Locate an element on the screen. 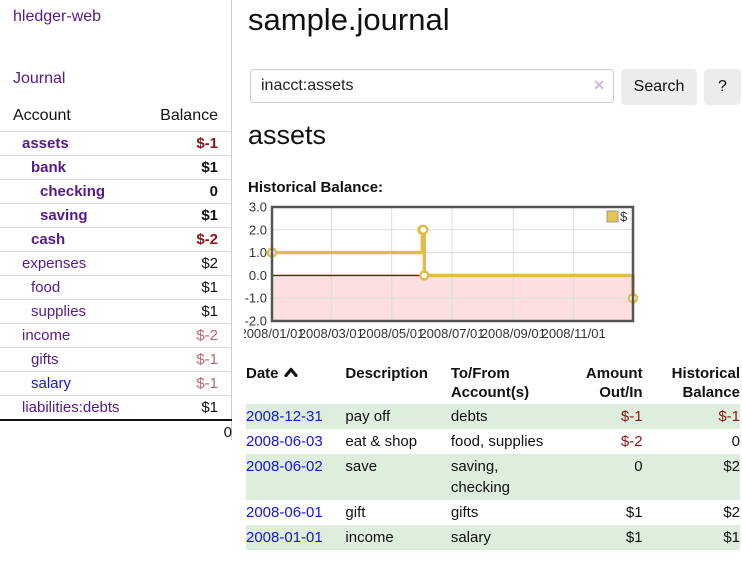 This screenshot has width=742, height=582. transaction-balance: $1 is located at coordinates (731, 537).